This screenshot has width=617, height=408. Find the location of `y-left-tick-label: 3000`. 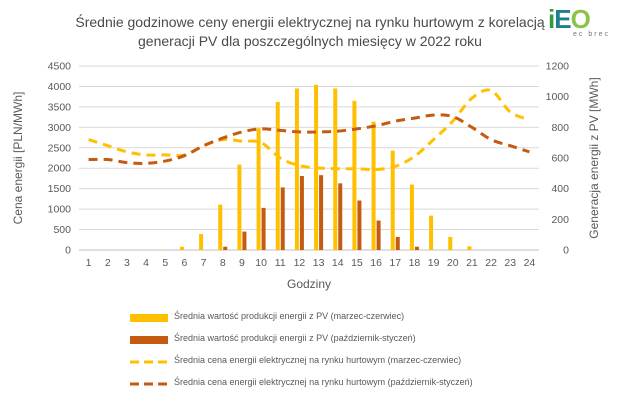

y-left-tick-label: 3000 is located at coordinates (60, 128).